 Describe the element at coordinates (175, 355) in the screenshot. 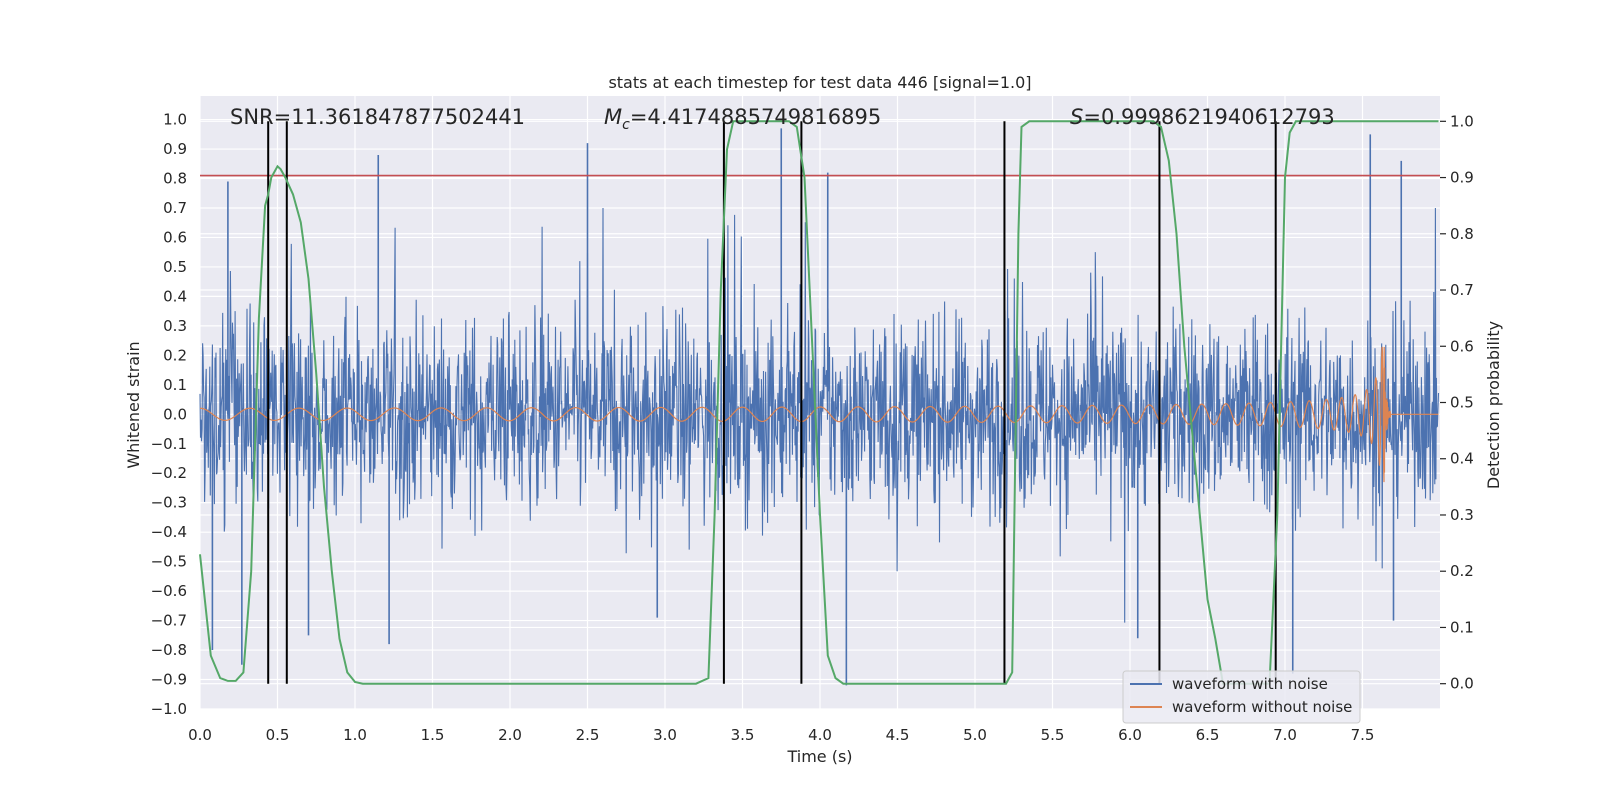

I see `y-tick-label-12: 0.2` at that location.